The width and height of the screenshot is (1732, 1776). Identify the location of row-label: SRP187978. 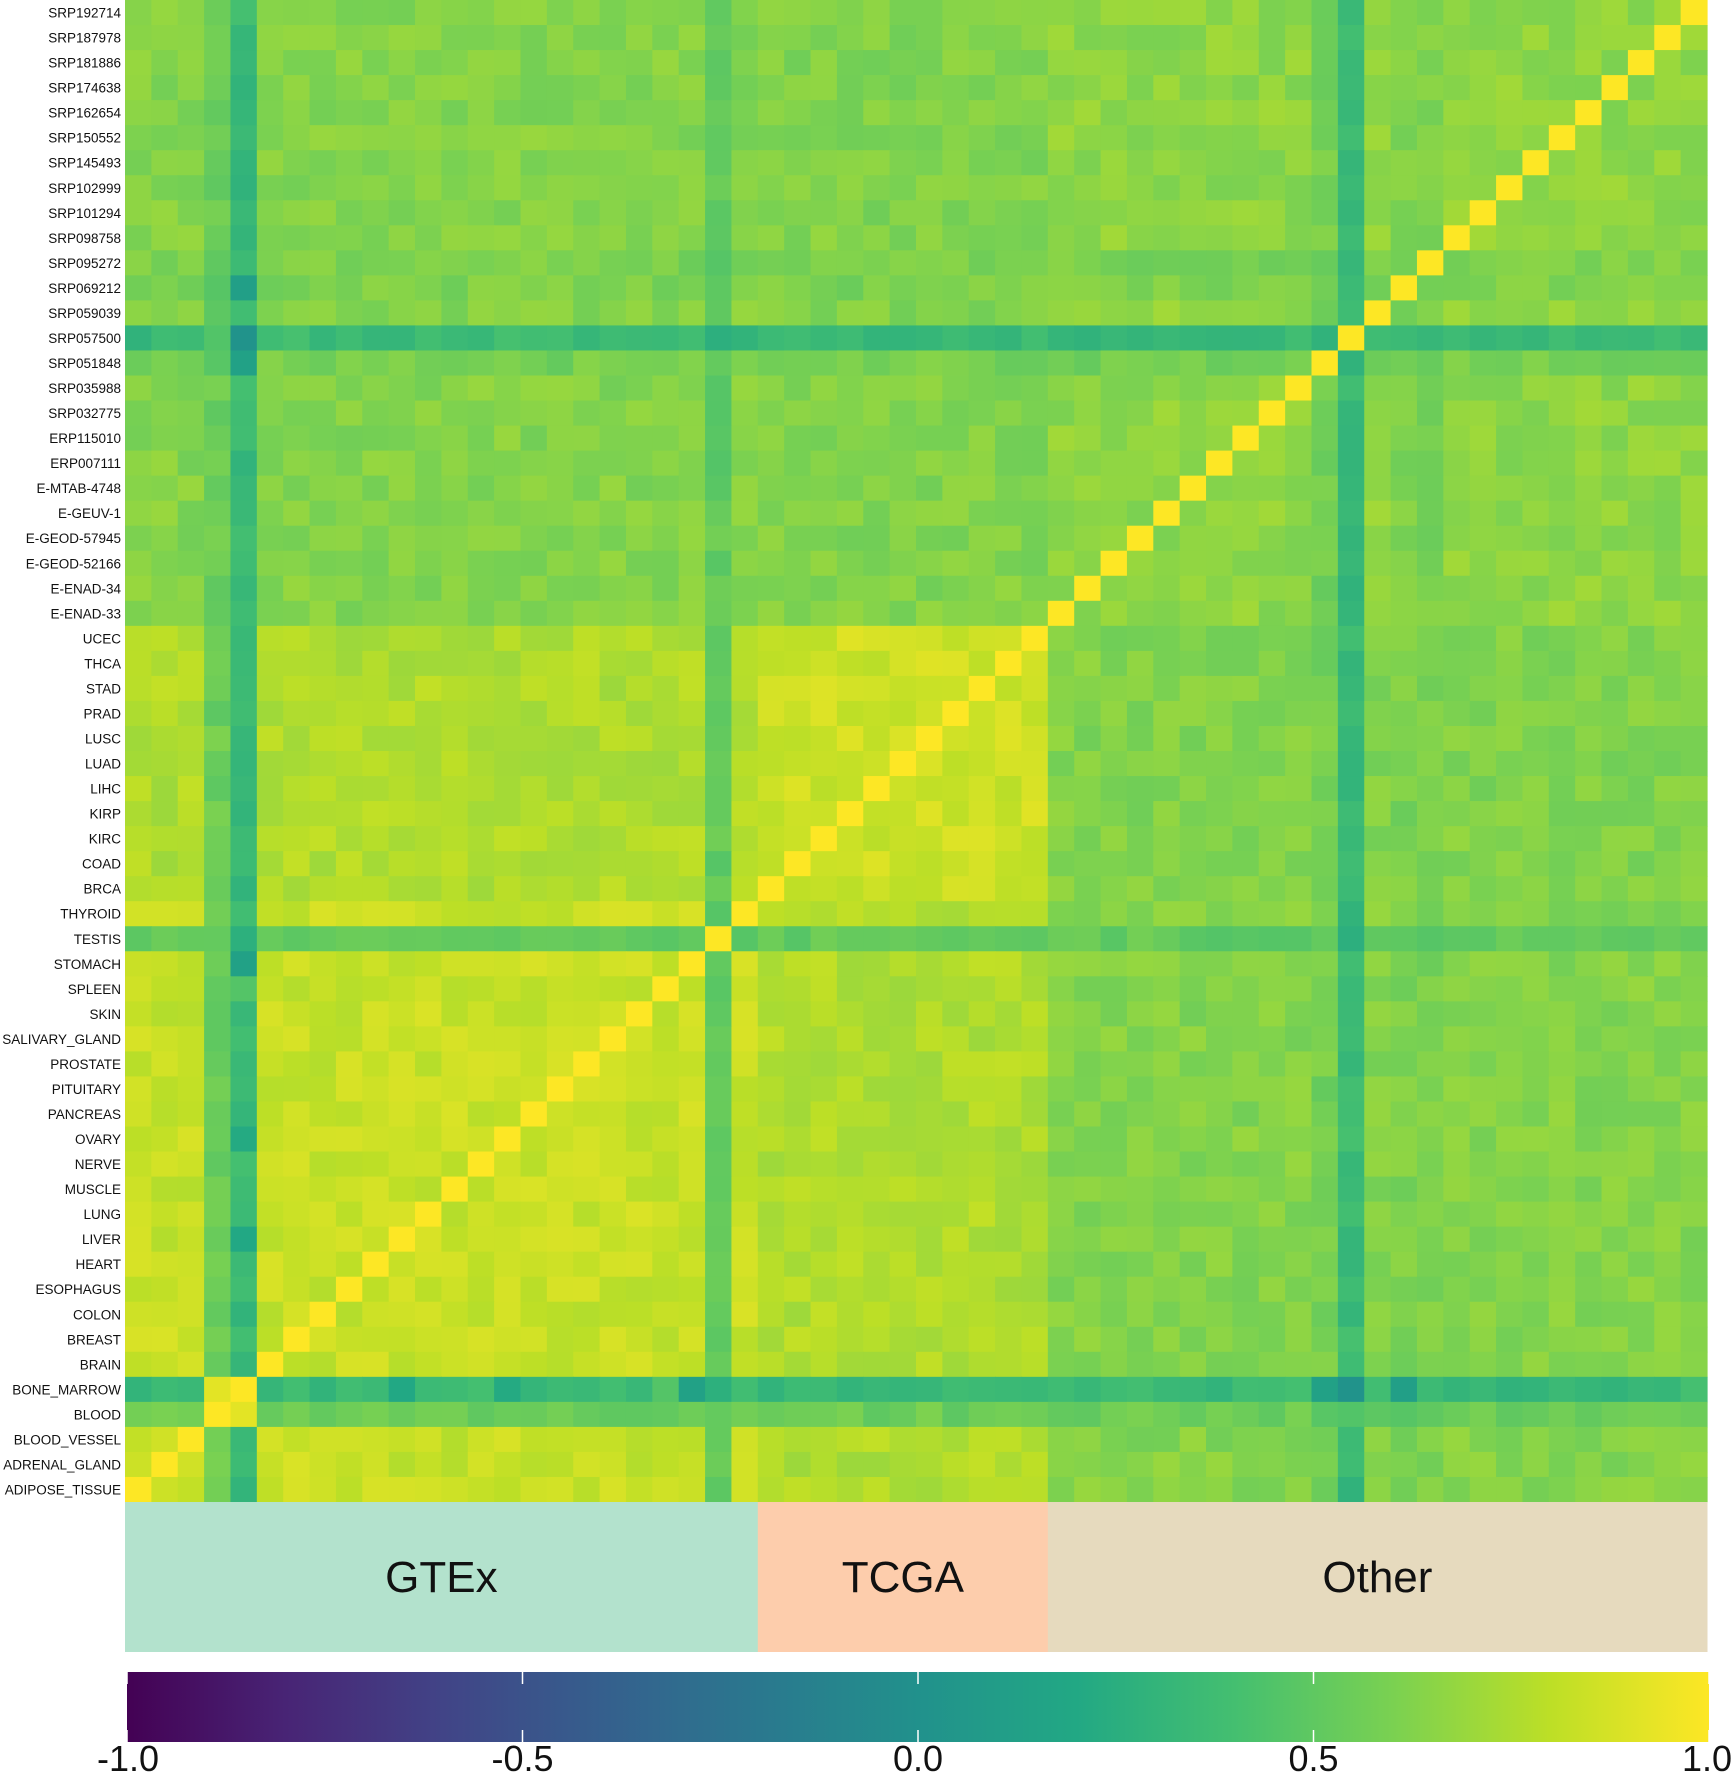
(84, 38).